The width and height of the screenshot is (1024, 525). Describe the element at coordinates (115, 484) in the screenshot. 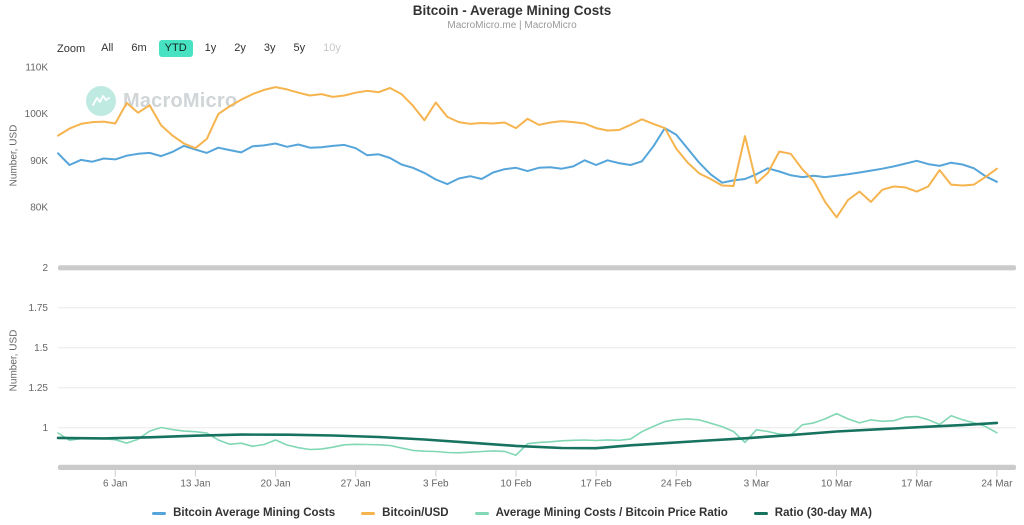

I see `x-axis-tick-label: 6 Jan` at that location.